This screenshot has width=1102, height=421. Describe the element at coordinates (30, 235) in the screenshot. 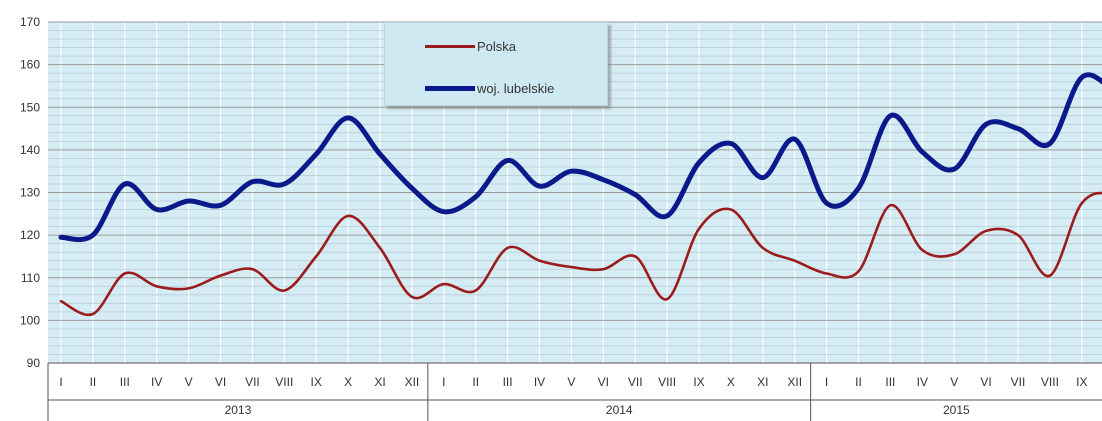

I see `y-tick-label: 120` at that location.